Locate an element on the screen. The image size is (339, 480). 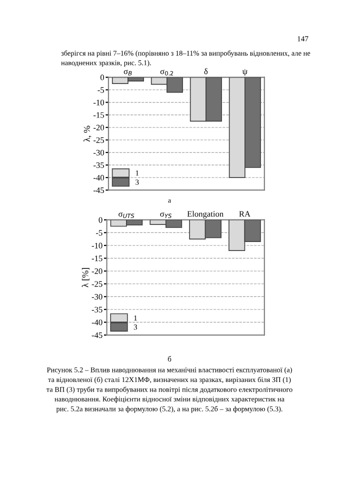
x-tick-label: σ$_{0.2}$ is located at coordinates (166, 73).